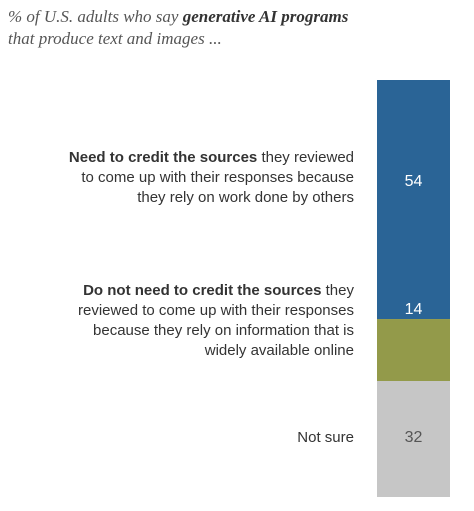 This screenshot has height=511, width=474. Describe the element at coordinates (217, 177) in the screenshot. I see `row-label-text: to come up with their responses because` at that location.